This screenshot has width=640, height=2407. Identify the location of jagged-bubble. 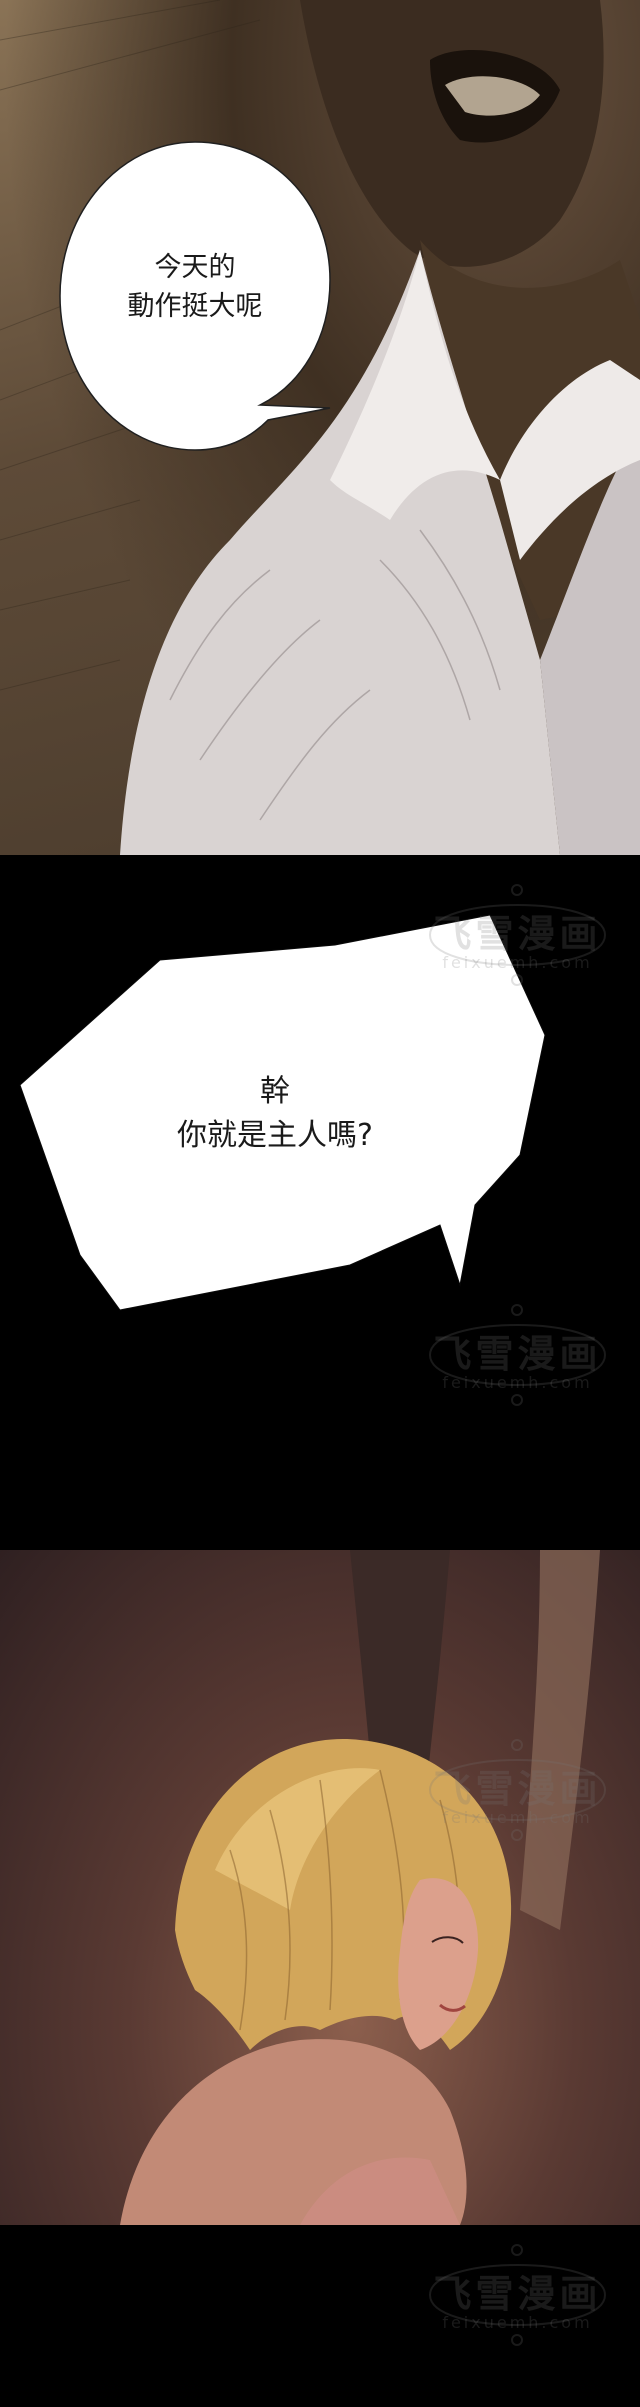
(282, 1112).